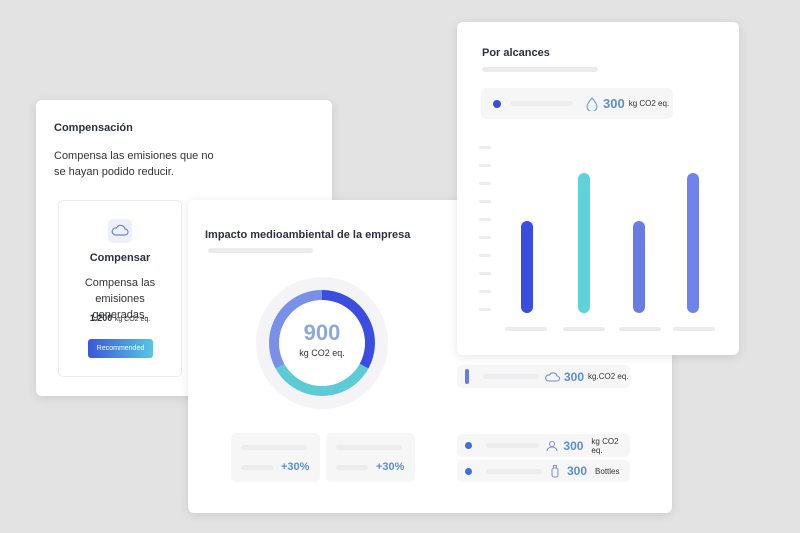  I want to click on row-unit: kg.CO2 eq., so click(608, 376).